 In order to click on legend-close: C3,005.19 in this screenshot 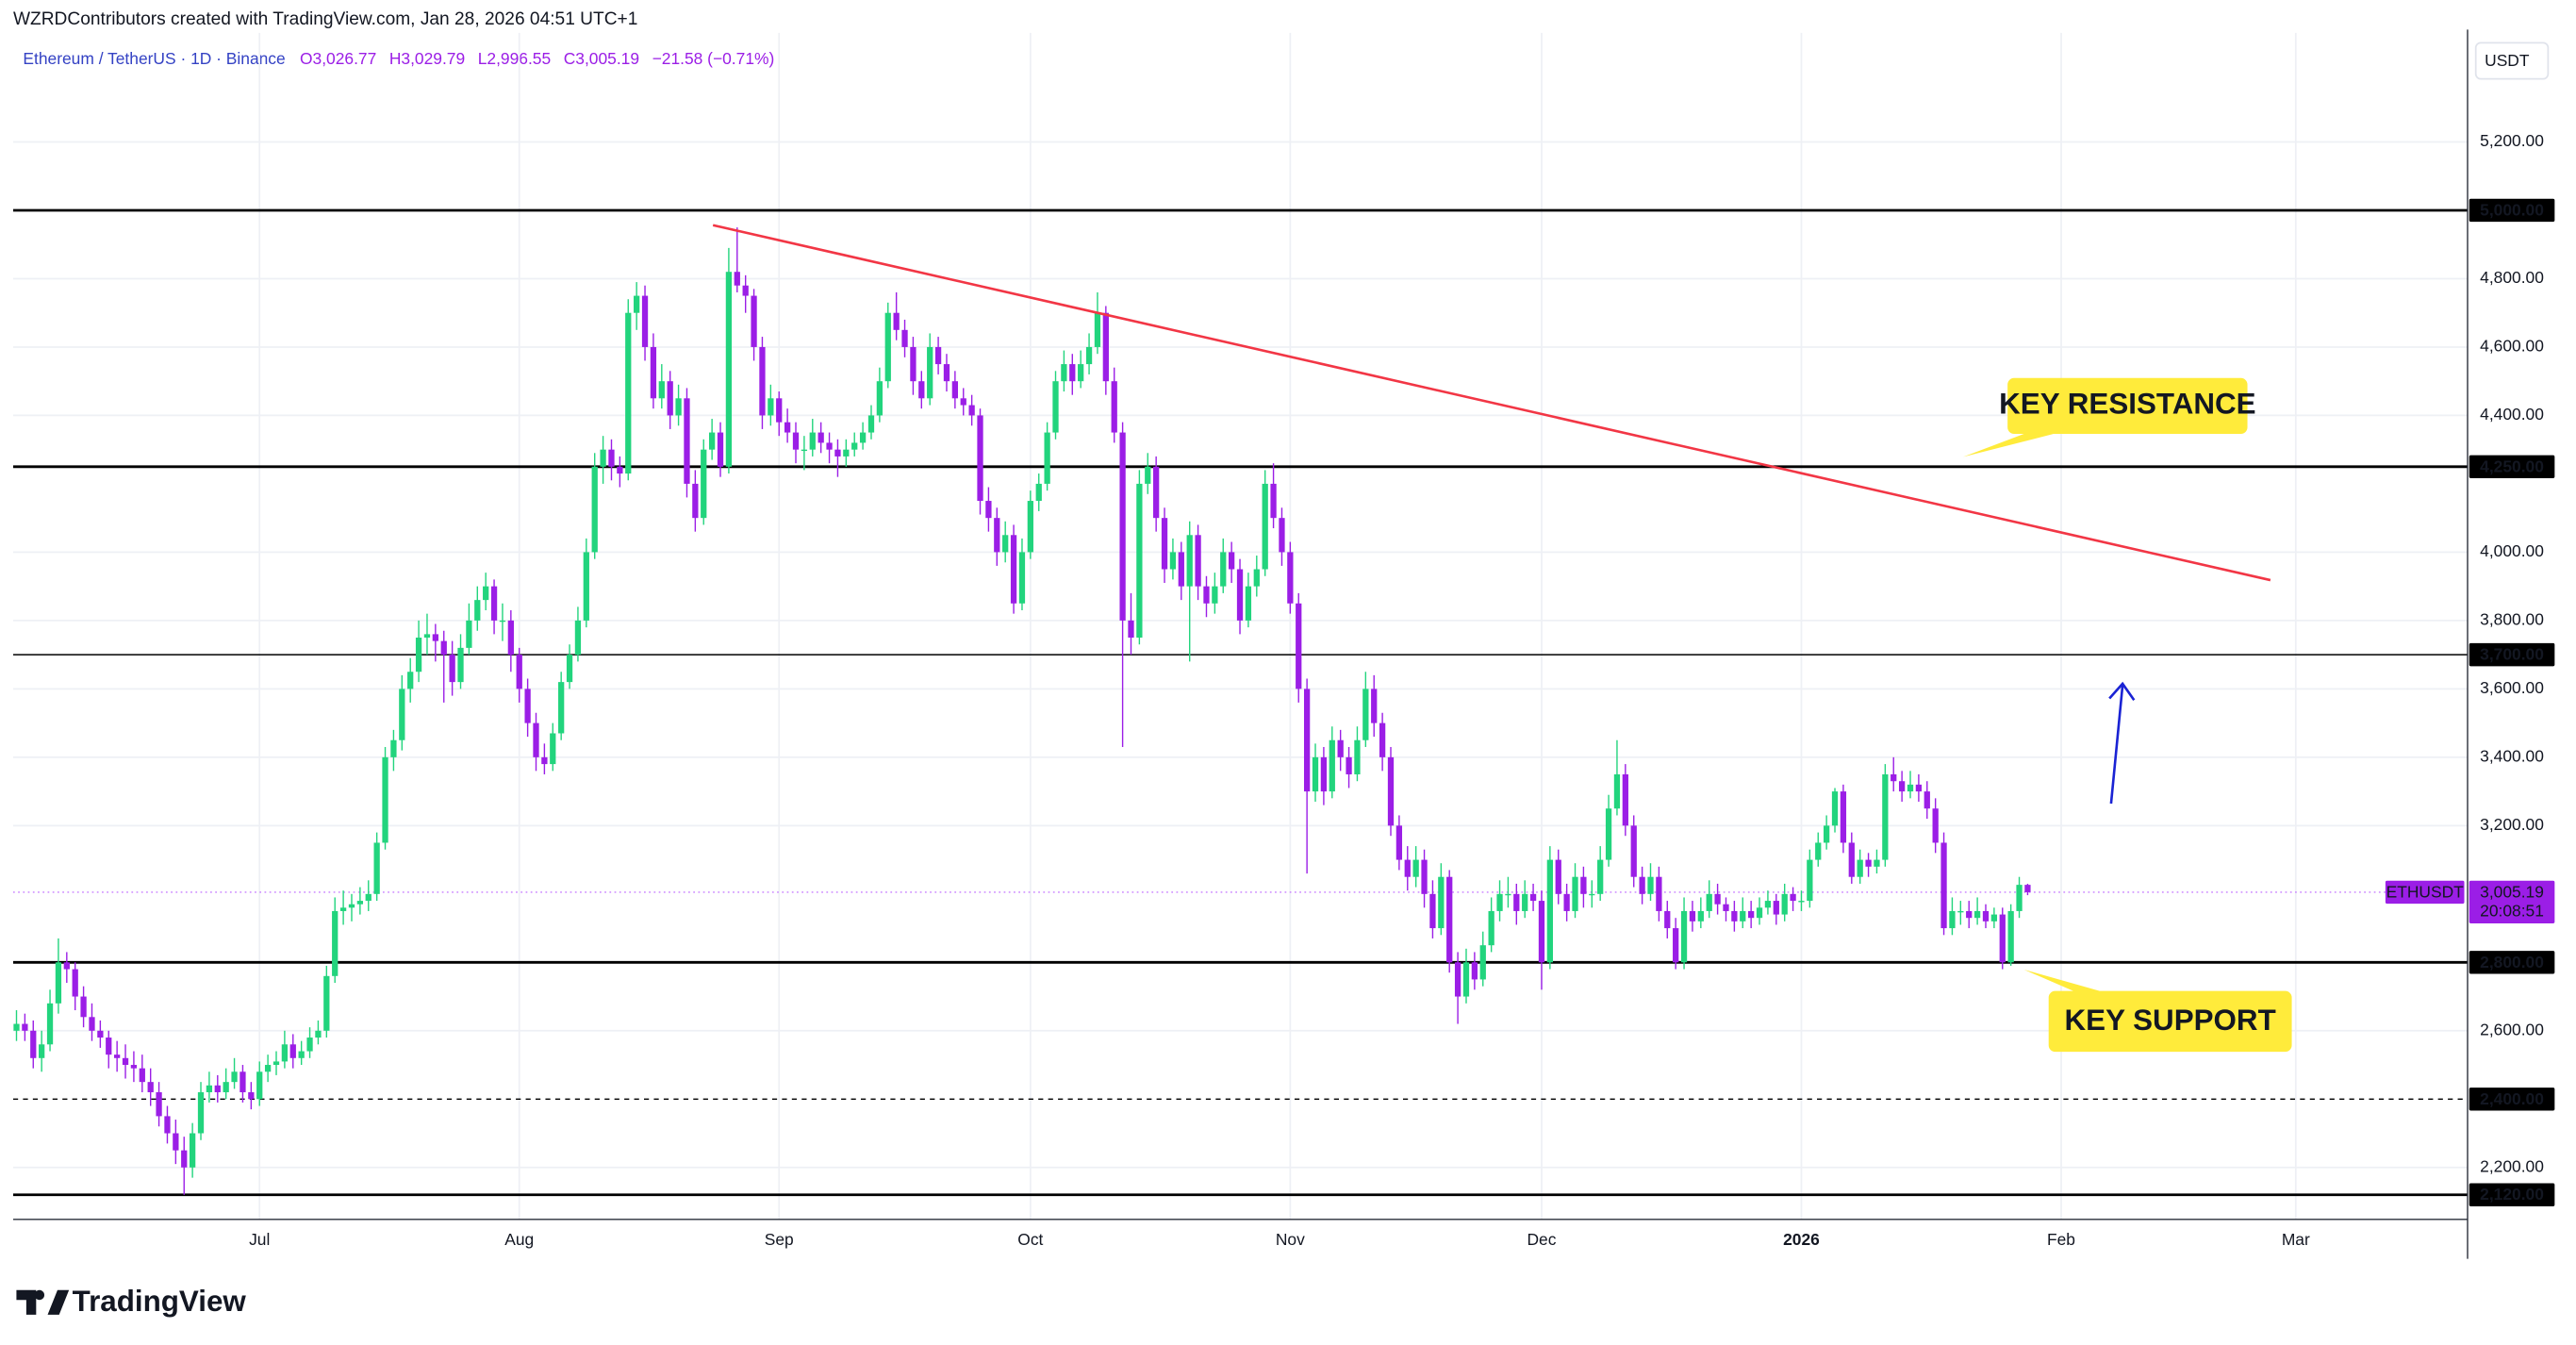, I will do `click(601, 57)`.